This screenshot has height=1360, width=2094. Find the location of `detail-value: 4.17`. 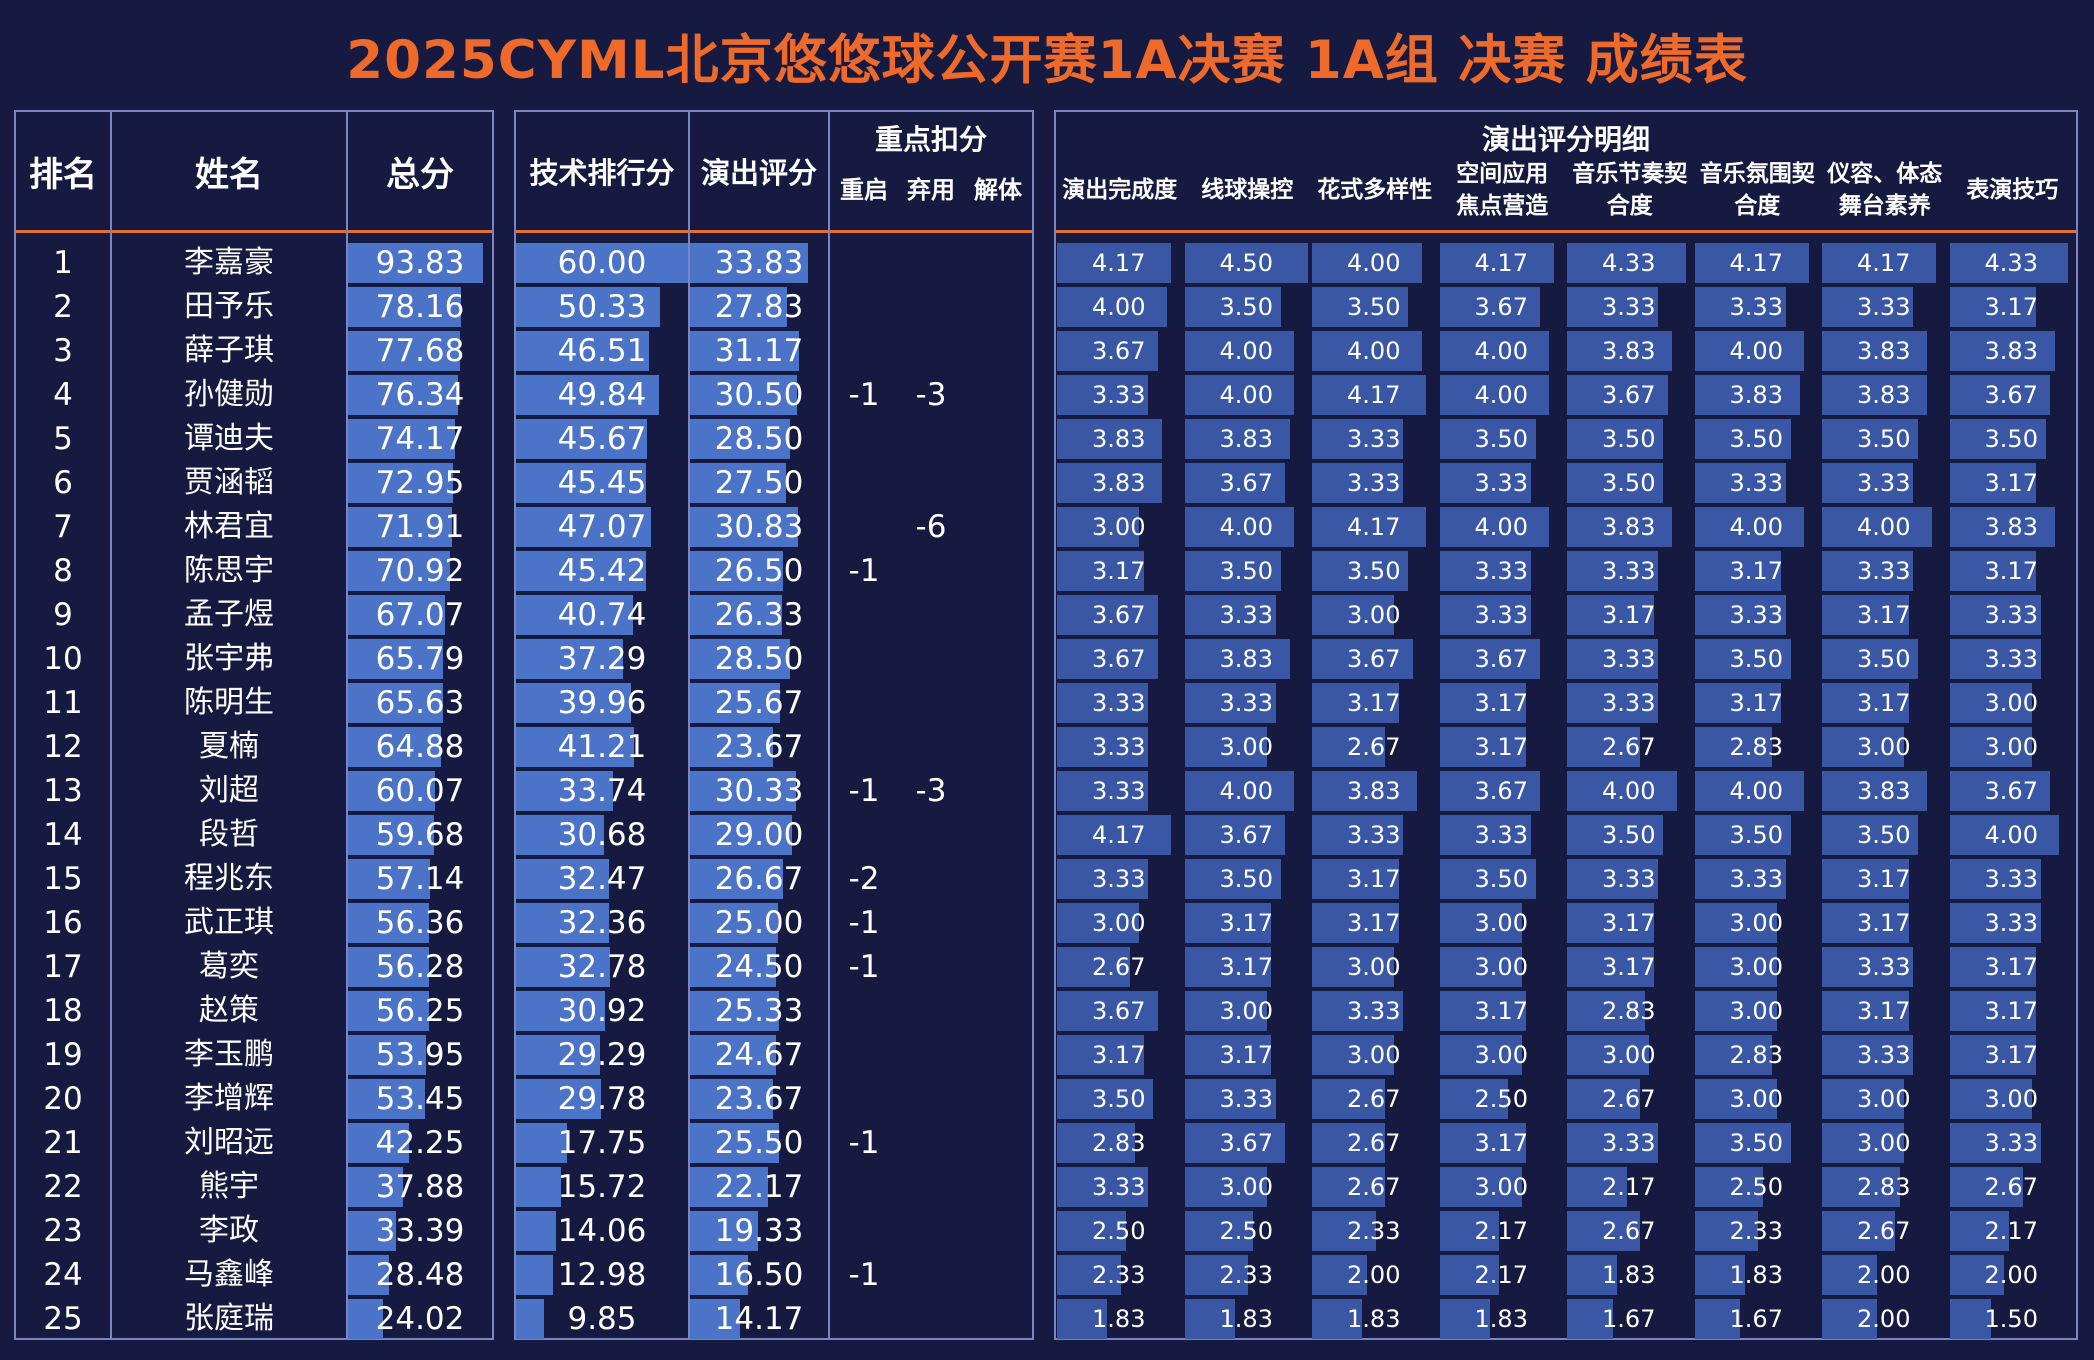

detail-value: 4.17 is located at coordinates (1374, 527).